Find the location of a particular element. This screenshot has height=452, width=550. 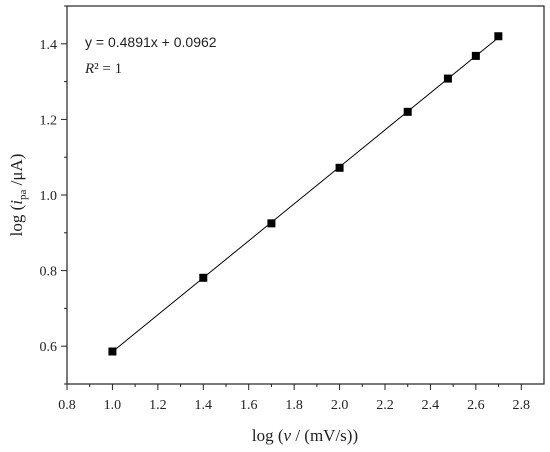

y-axis-ticks: 0.6 0.8 1.0 1.2 1.4 is located at coordinates (53, 195).